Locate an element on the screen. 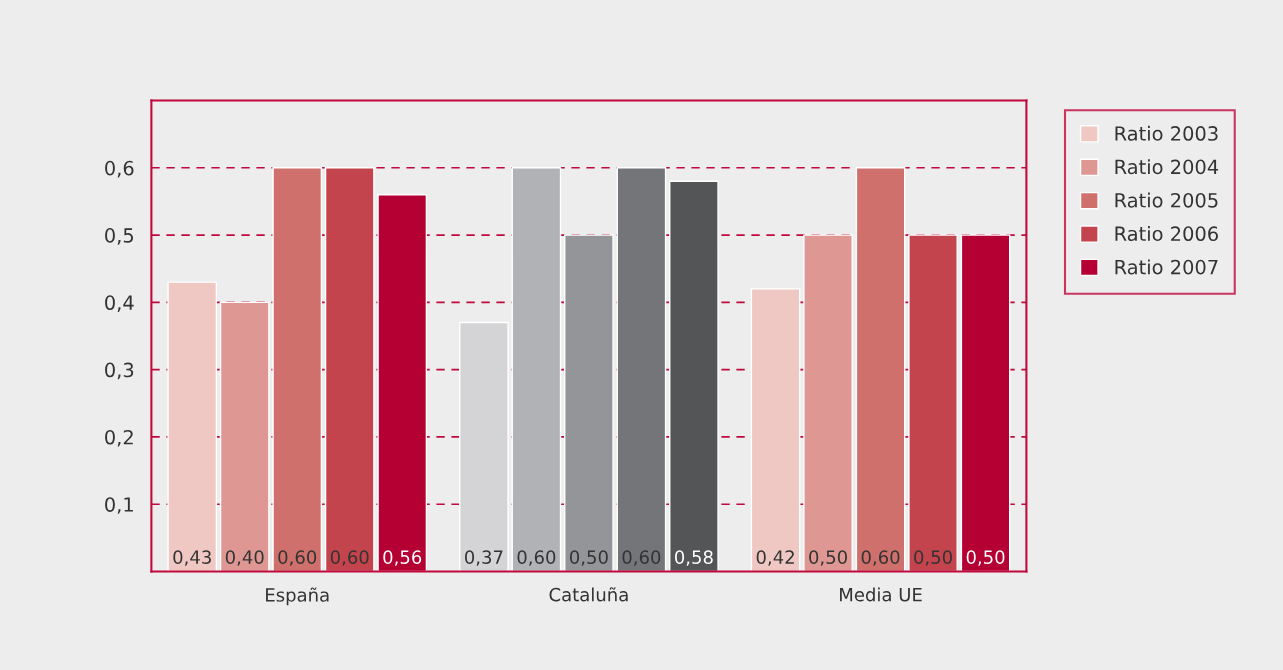 The height and width of the screenshot is (670, 1283). legend-label: Ratio 2007 is located at coordinates (1166, 267).